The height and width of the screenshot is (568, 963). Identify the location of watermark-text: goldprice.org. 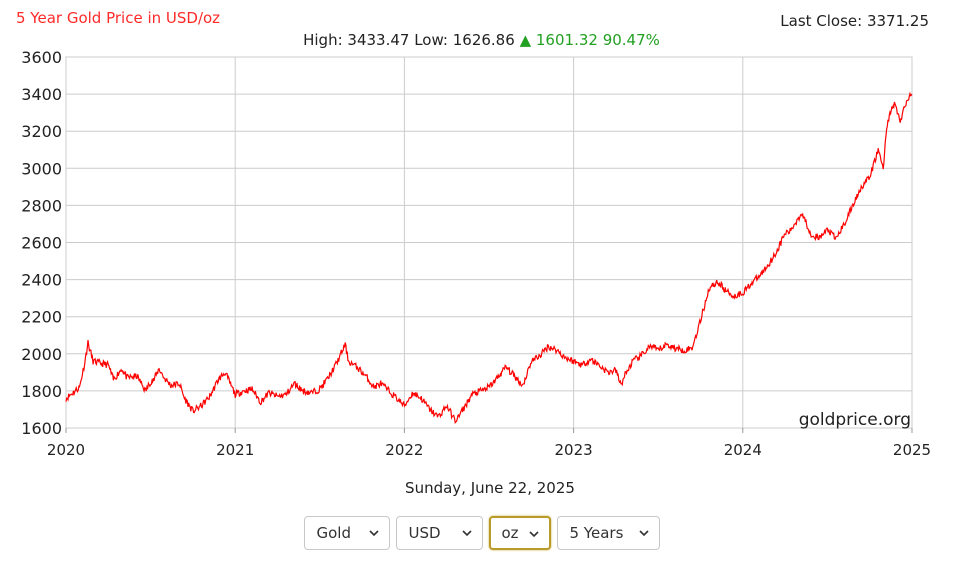
(855, 420).